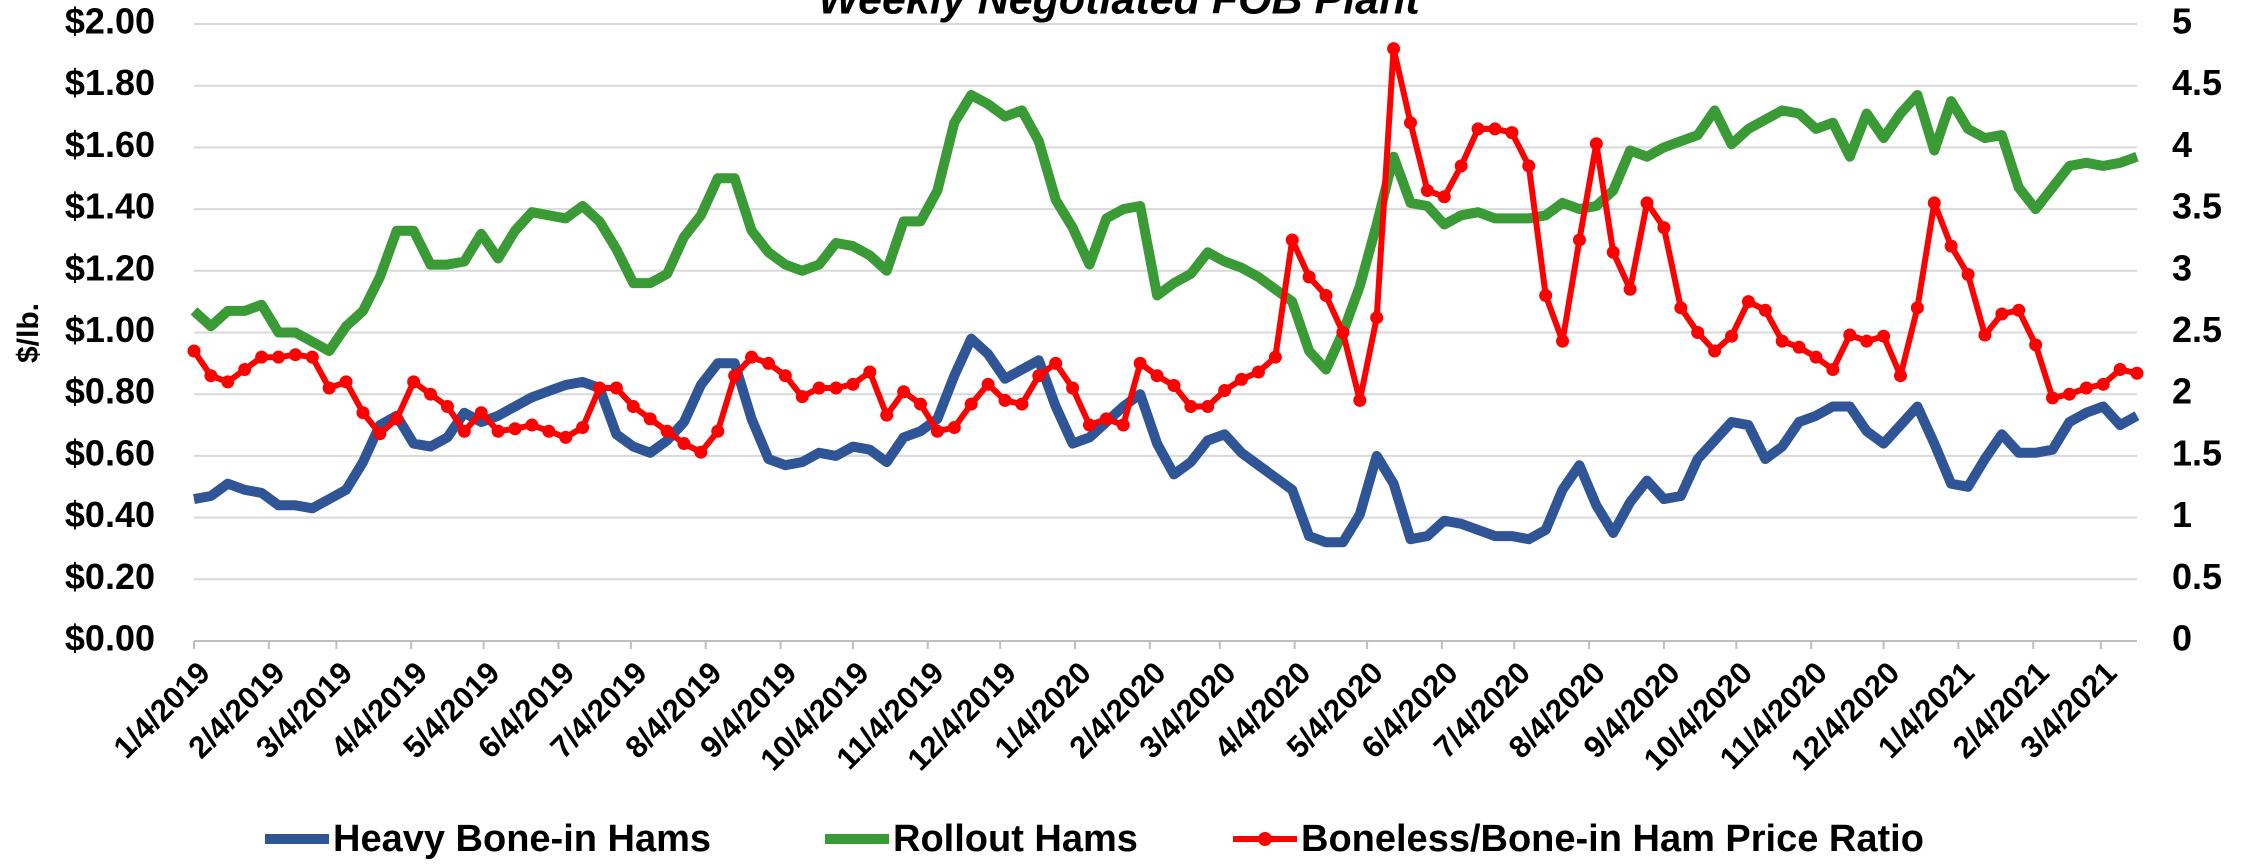  What do you see at coordinates (1265, 839) in the screenshot?
I see `legend-marker` at bounding box center [1265, 839].